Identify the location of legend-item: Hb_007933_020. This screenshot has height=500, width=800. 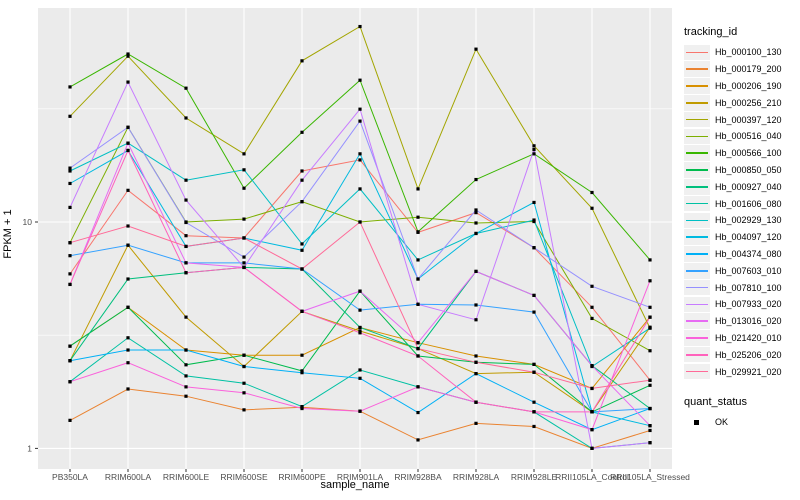
(742, 304).